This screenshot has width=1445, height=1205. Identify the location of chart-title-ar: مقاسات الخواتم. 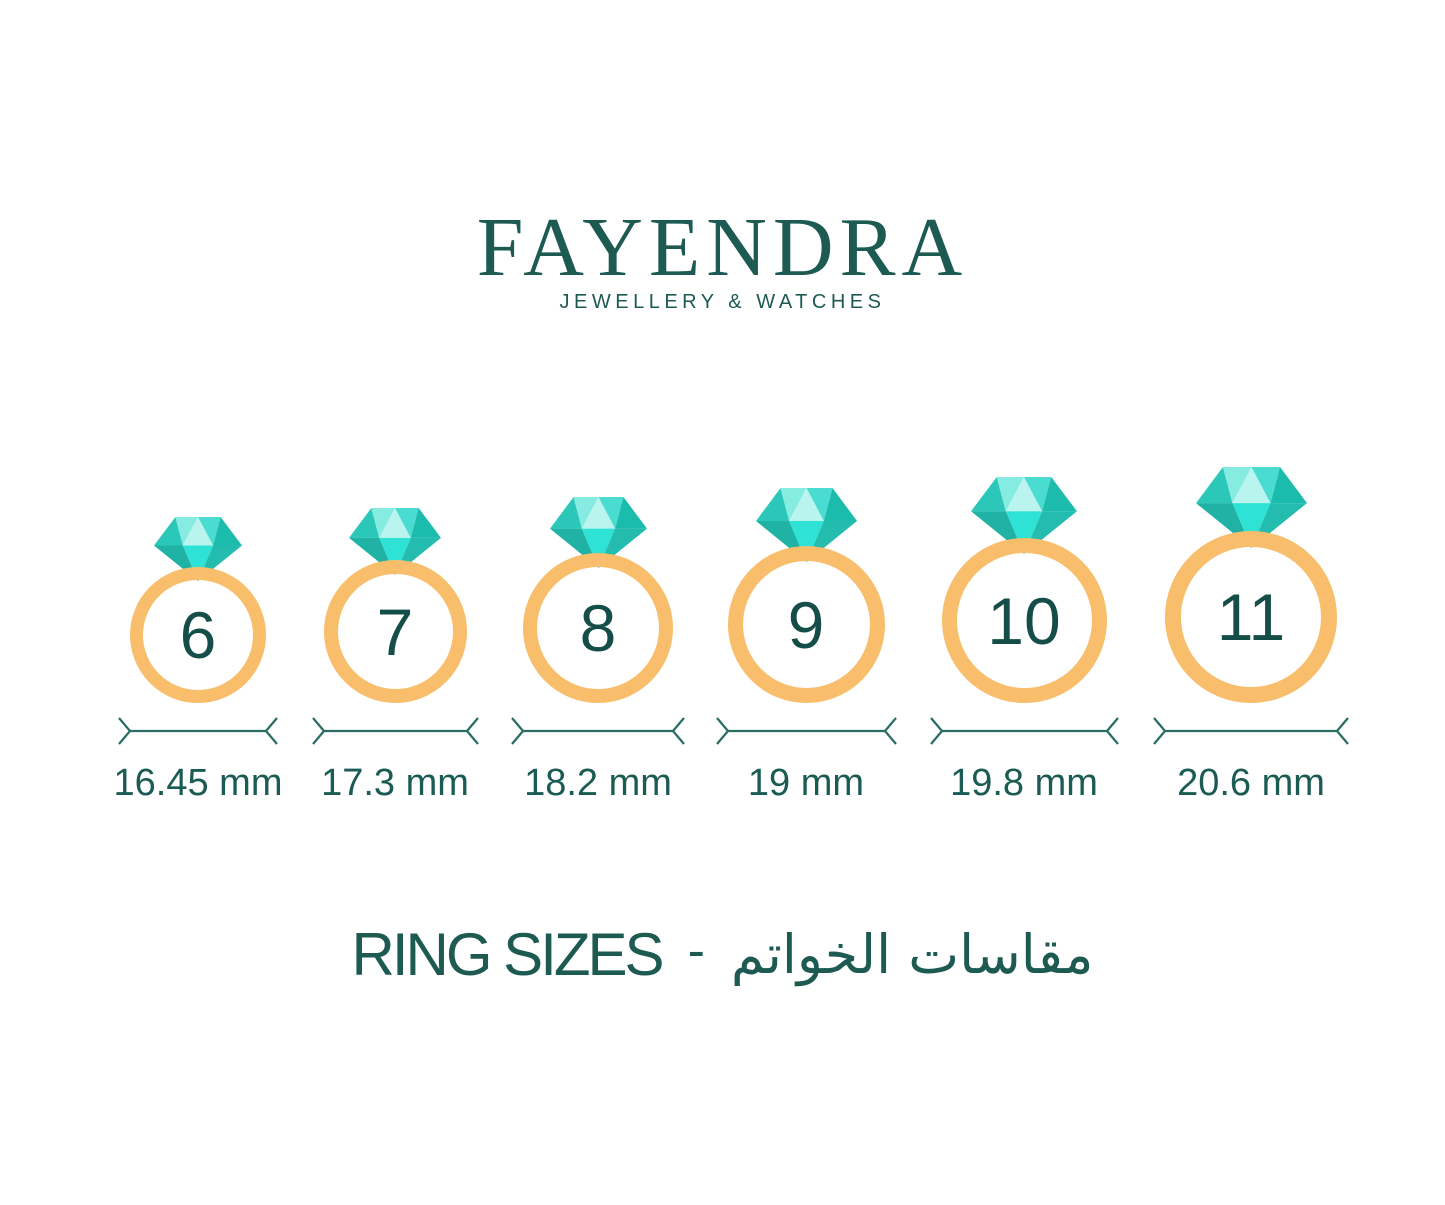
(912, 955).